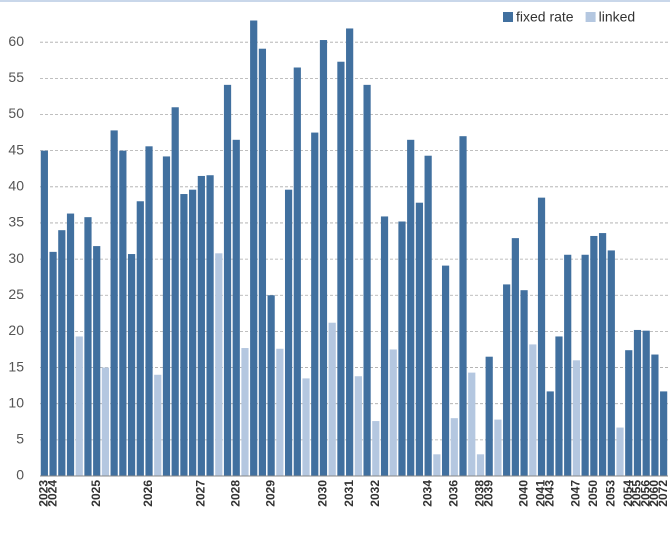  Describe the element at coordinates (16, 258) in the screenshot. I see `y-tick-label: 30` at that location.